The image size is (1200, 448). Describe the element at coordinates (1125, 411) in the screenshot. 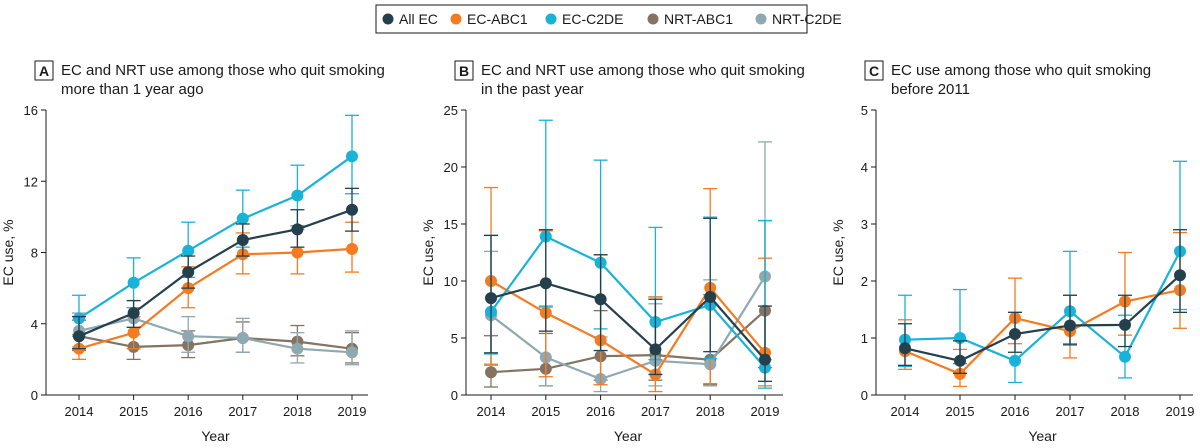

I see `x-tick-label: 2018` at that location.